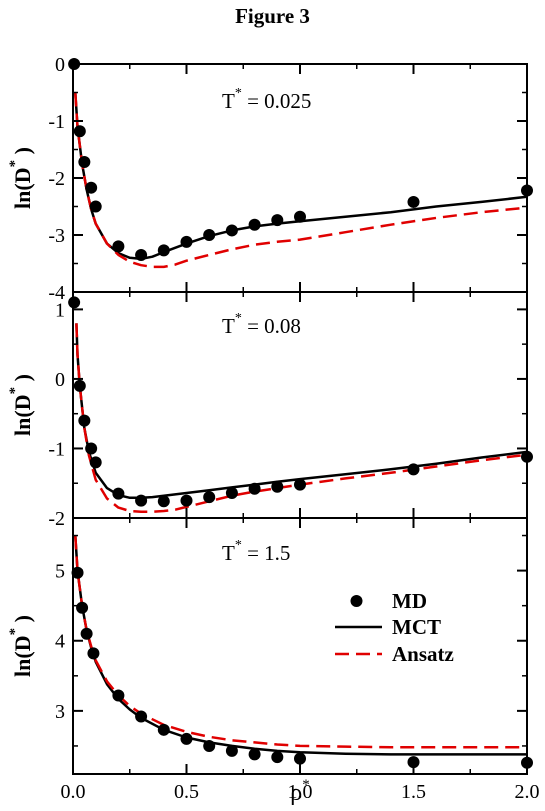 The image size is (545, 811). What do you see at coordinates (416, 627) in the screenshot?
I see `legend-label-mct: MCT` at bounding box center [416, 627].